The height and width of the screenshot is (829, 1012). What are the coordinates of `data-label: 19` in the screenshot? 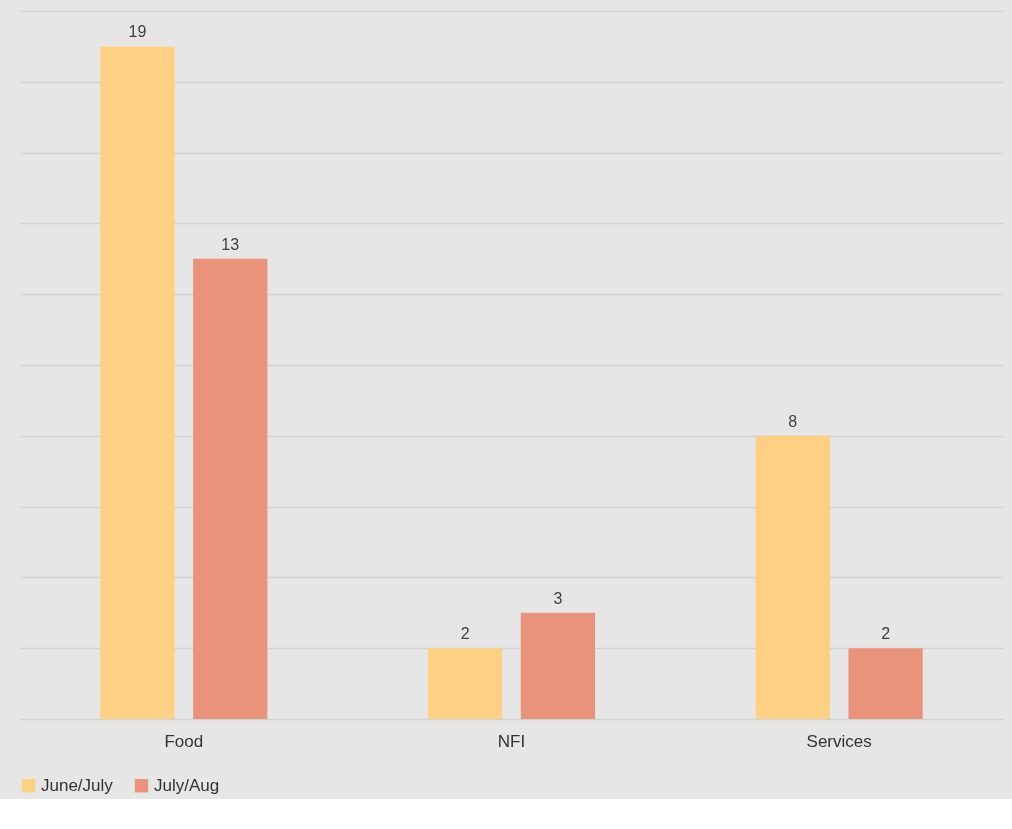 It's located at (137, 32).